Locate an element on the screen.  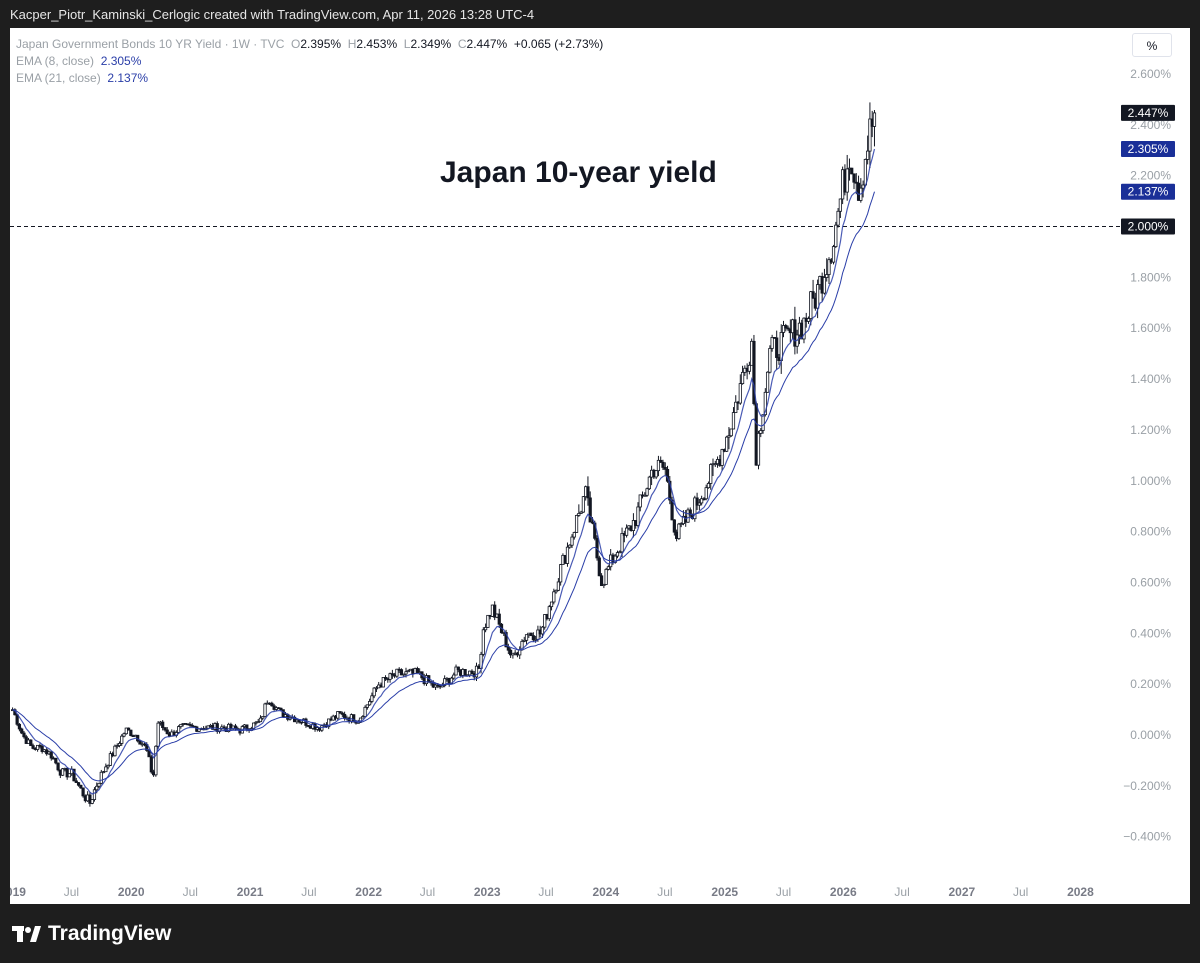
chart-annotation-text: Japan 10-year yield is located at coordinates (578, 172).